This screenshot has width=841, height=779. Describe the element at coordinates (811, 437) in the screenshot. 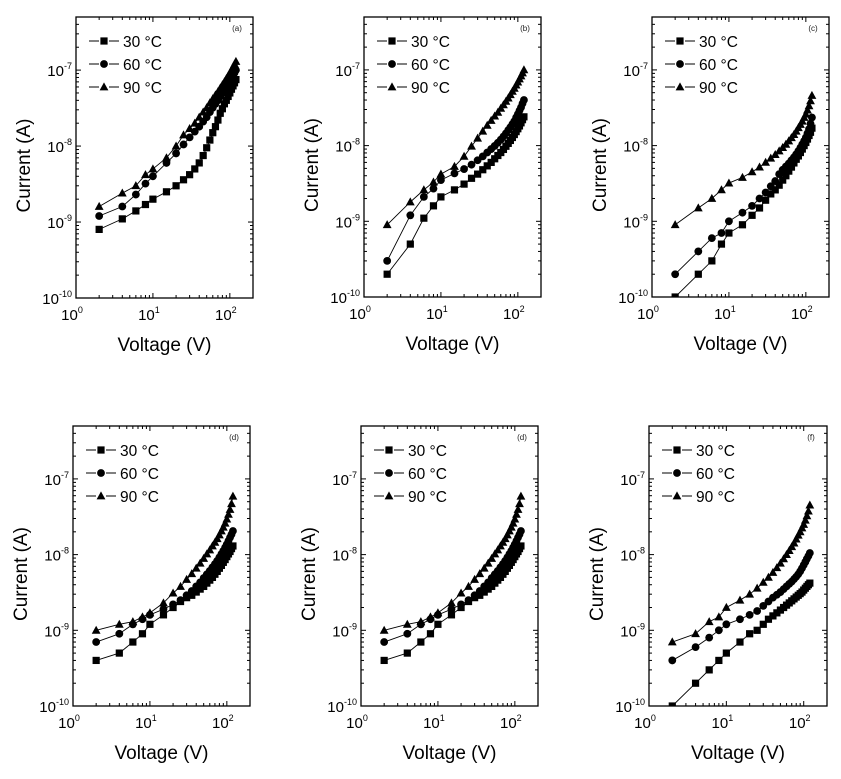

I see `panel-label: (f)` at that location.